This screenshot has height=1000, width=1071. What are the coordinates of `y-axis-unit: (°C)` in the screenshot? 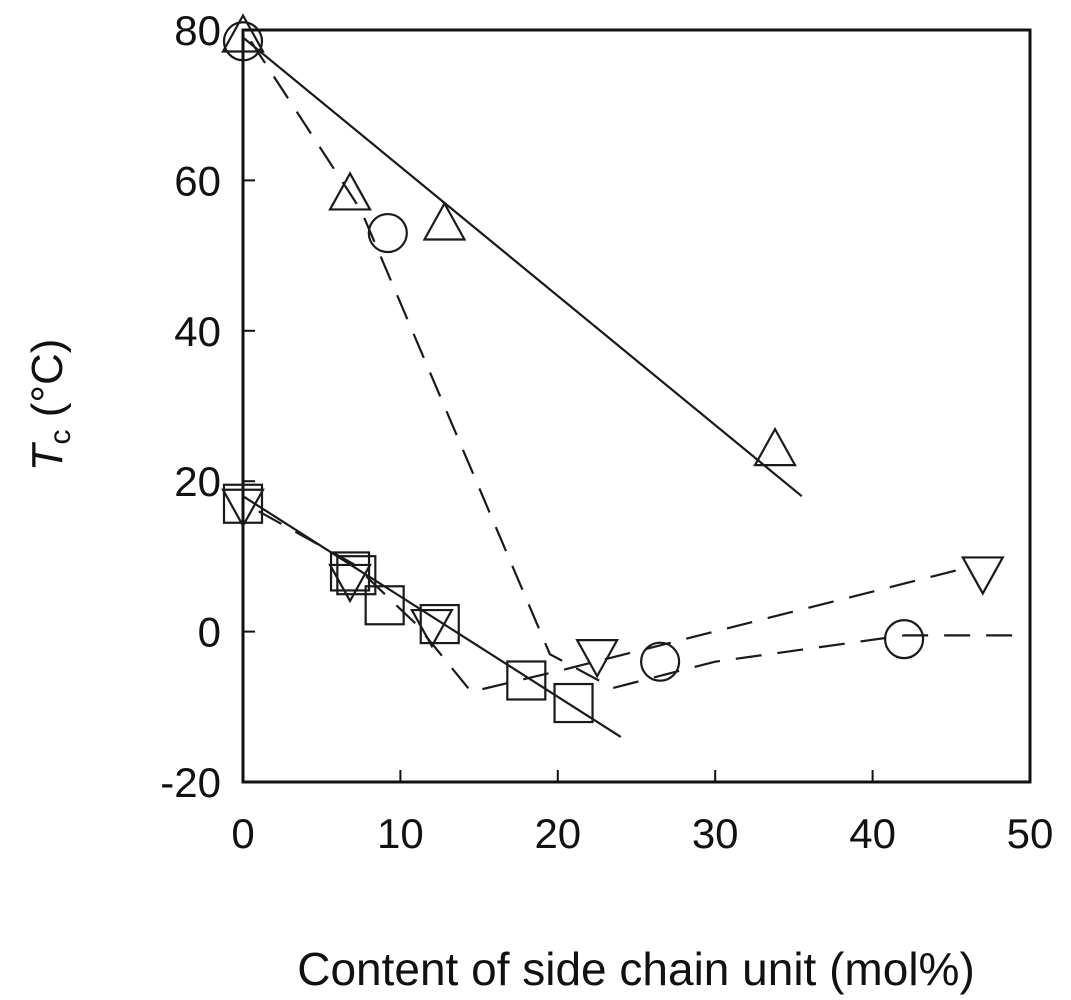 It's located at (47, 384).